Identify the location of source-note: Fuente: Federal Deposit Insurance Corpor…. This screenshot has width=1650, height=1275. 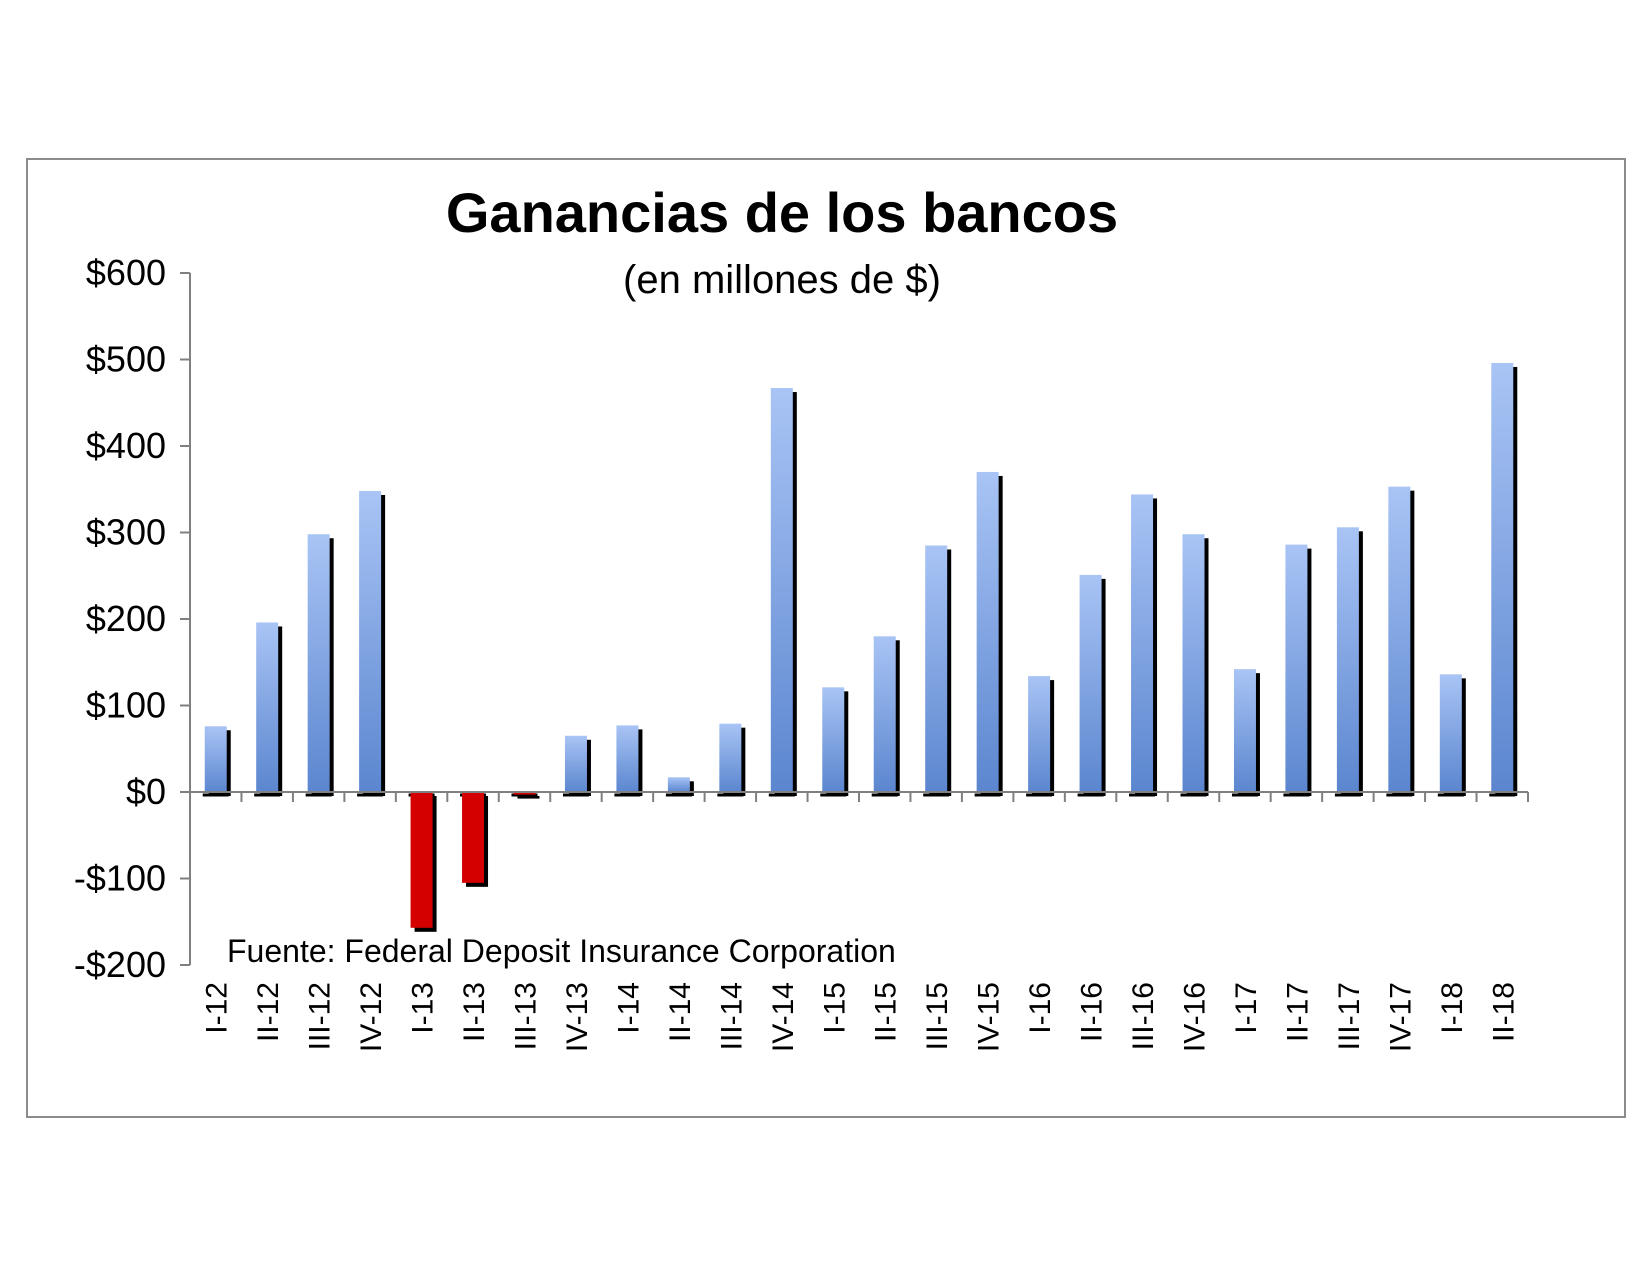
(561, 951).